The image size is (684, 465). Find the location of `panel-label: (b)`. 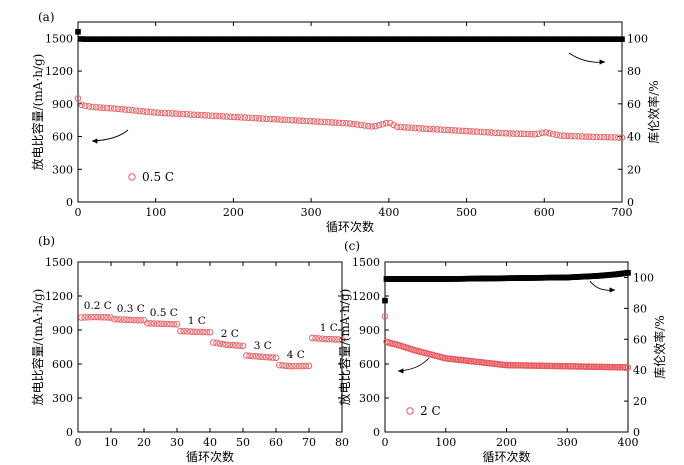

panel-label: (b) is located at coordinates (46, 241).